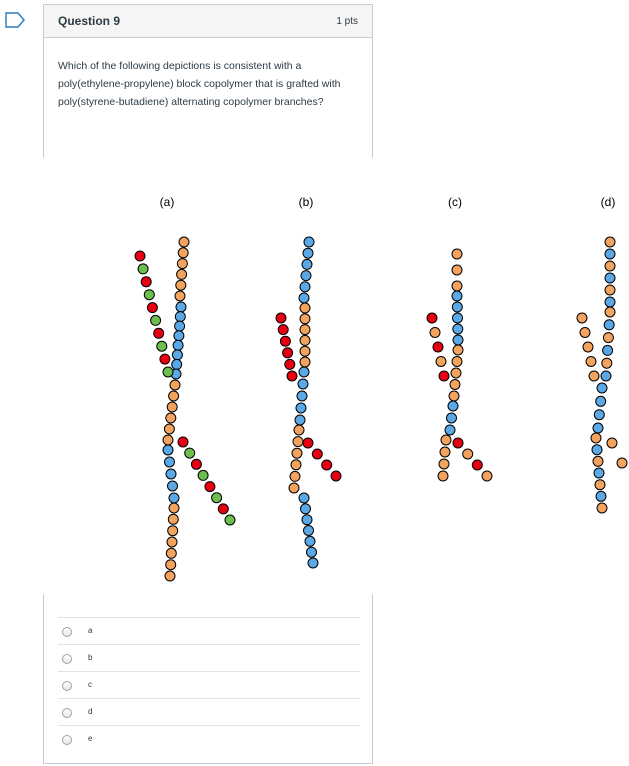 The image size is (629, 766). What do you see at coordinates (306, 202) in the screenshot?
I see `figure-label-b: (b)` at bounding box center [306, 202].